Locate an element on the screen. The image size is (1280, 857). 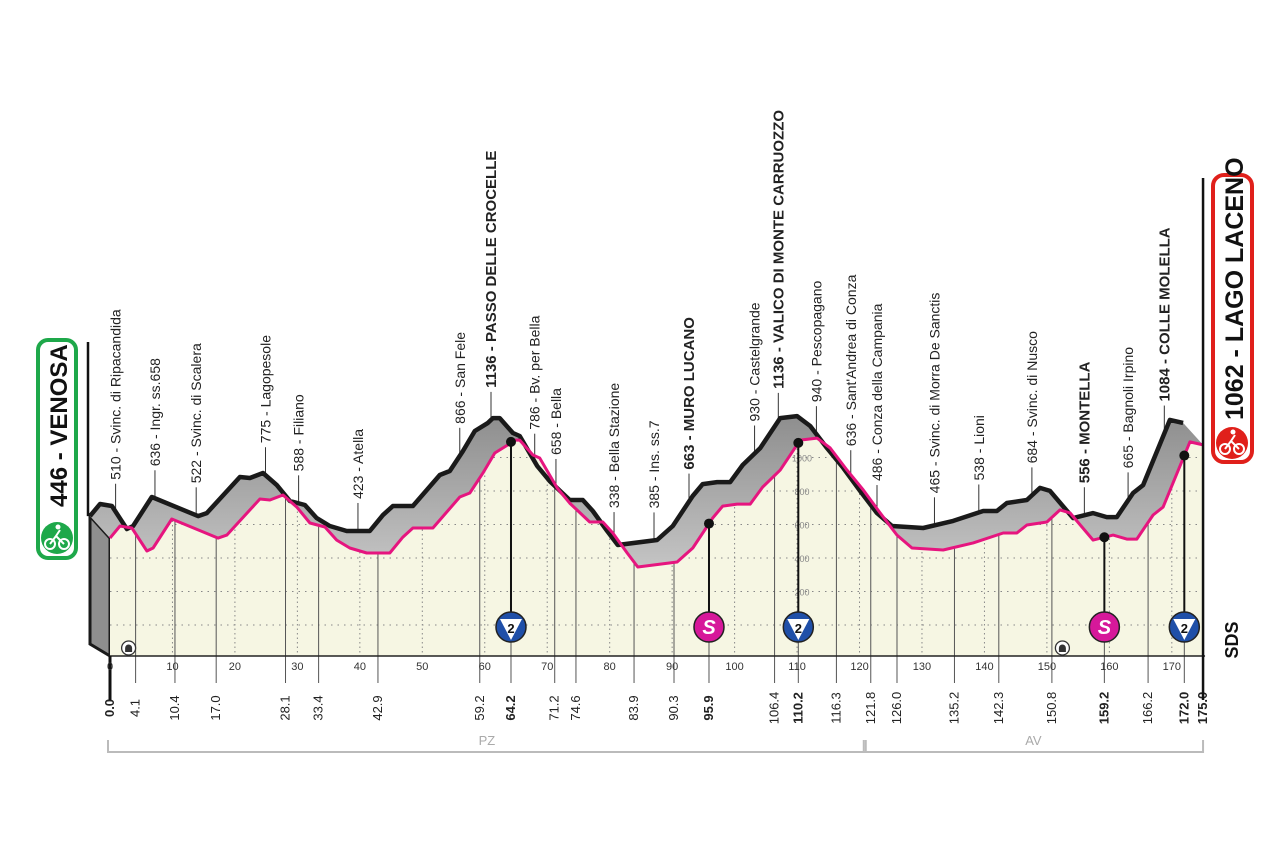
province-label: AV is located at coordinates (1033, 740).